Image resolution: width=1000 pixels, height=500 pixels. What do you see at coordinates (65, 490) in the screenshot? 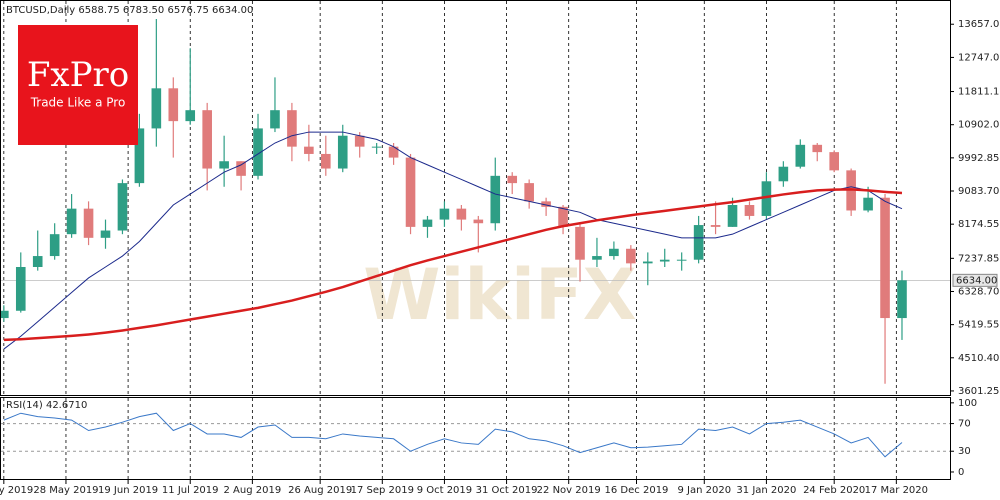
I see `x-tick-label: 28 May 2019` at bounding box center [65, 490].